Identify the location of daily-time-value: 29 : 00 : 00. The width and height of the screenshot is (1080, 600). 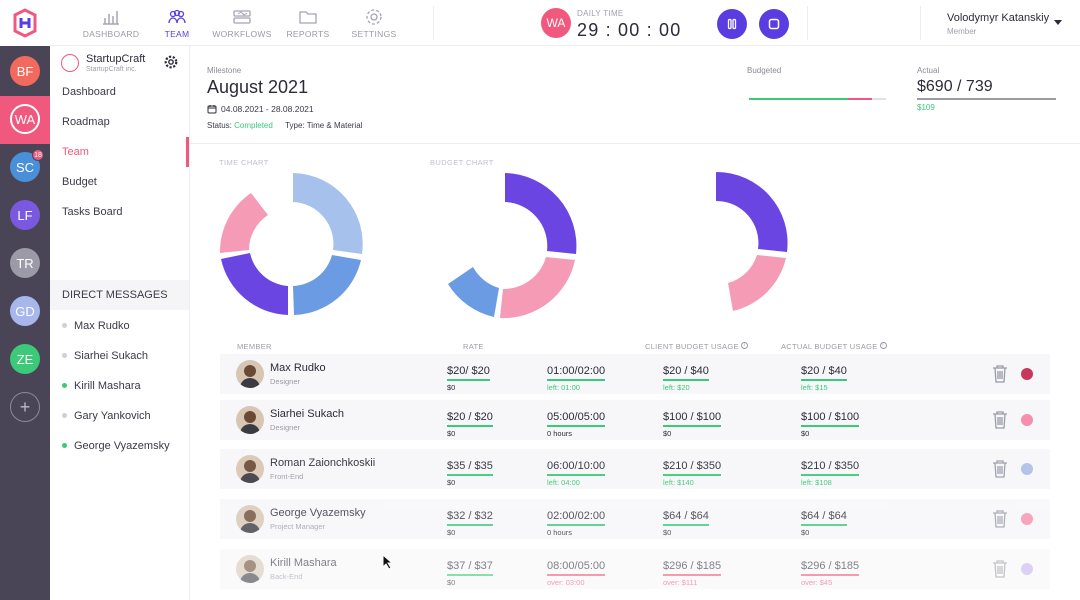
(629, 30).